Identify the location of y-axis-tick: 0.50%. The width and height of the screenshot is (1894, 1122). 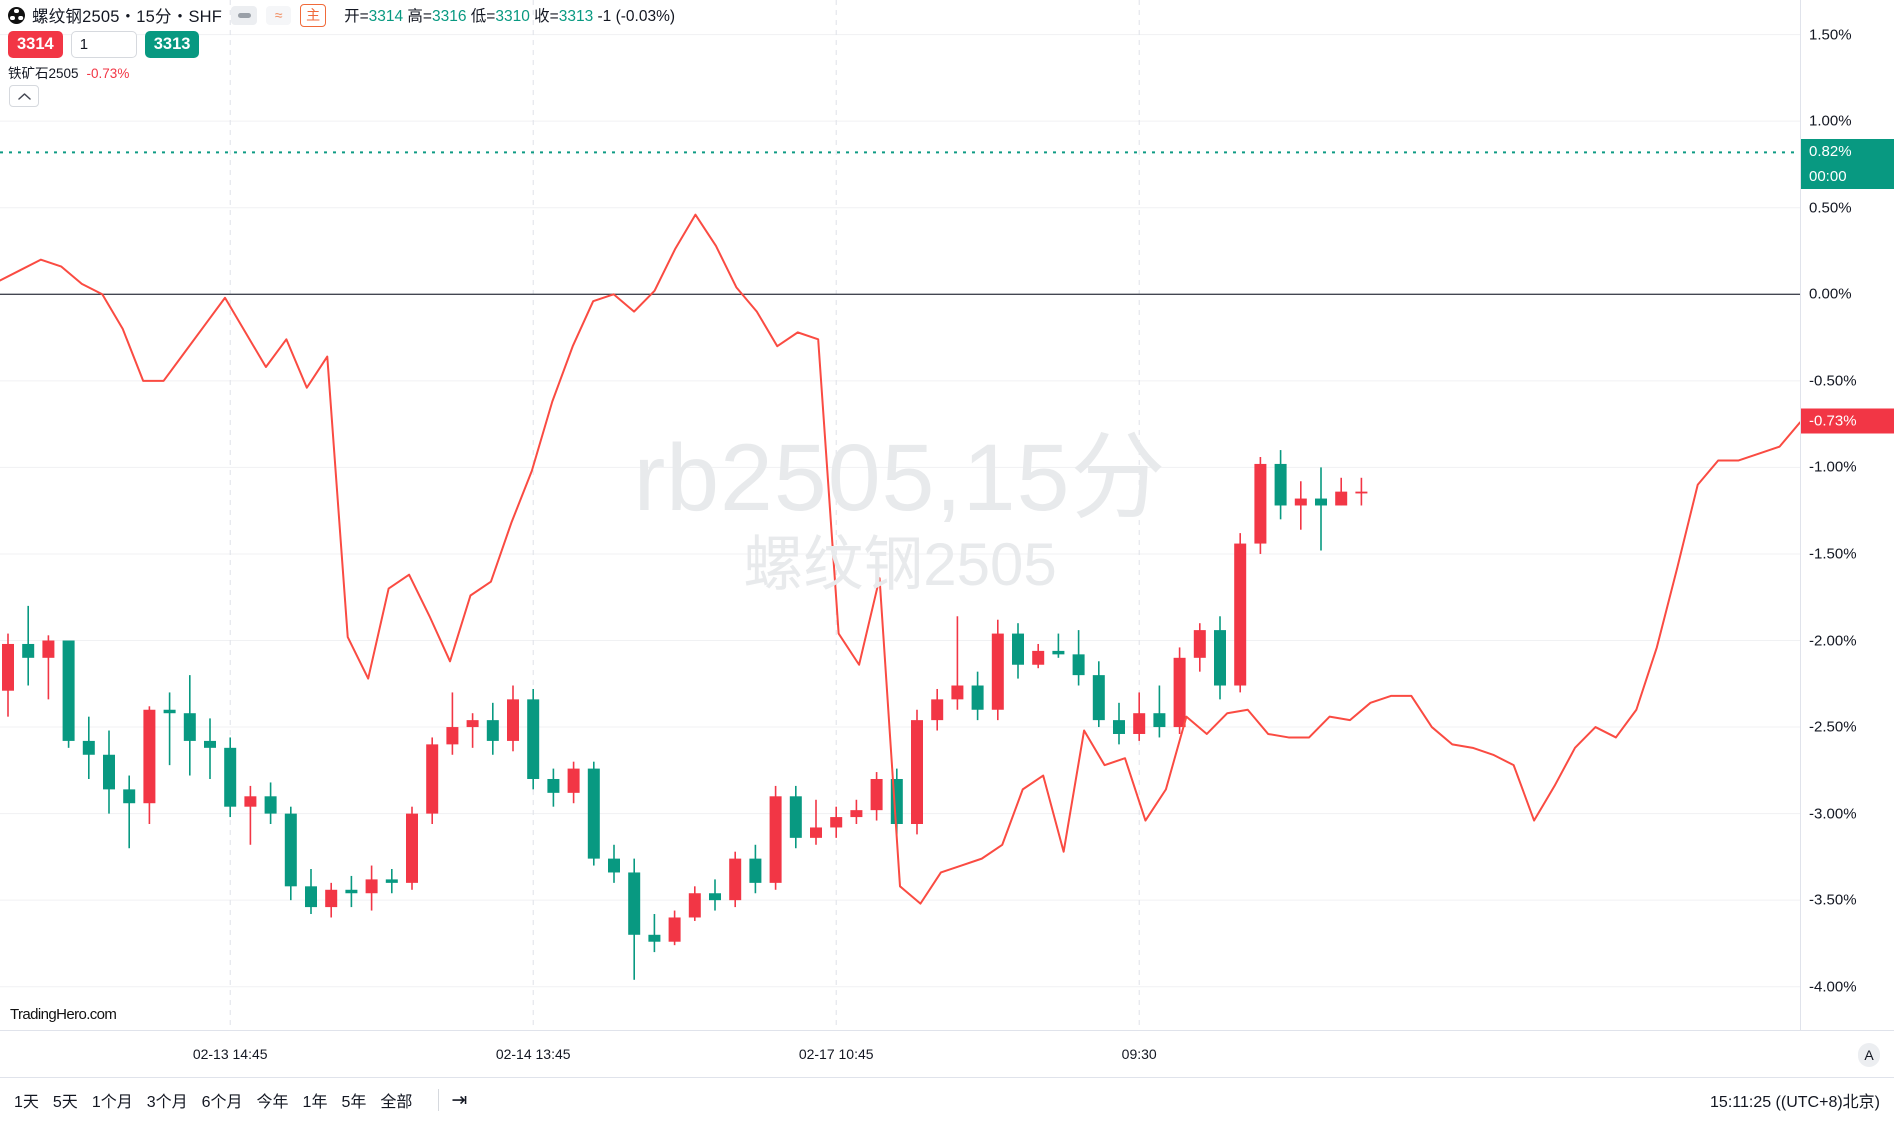
(1830, 208).